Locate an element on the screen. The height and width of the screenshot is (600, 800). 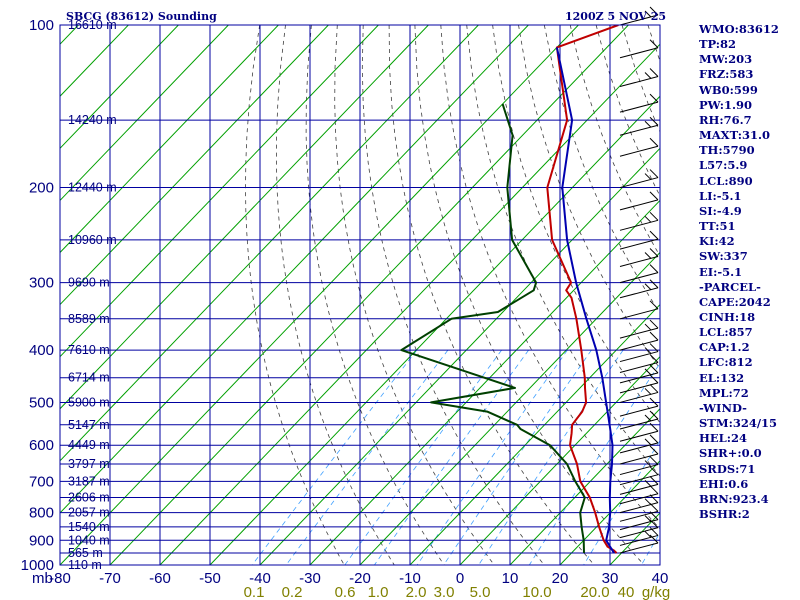
stat-line: CINH:18 is located at coordinates (727, 316).